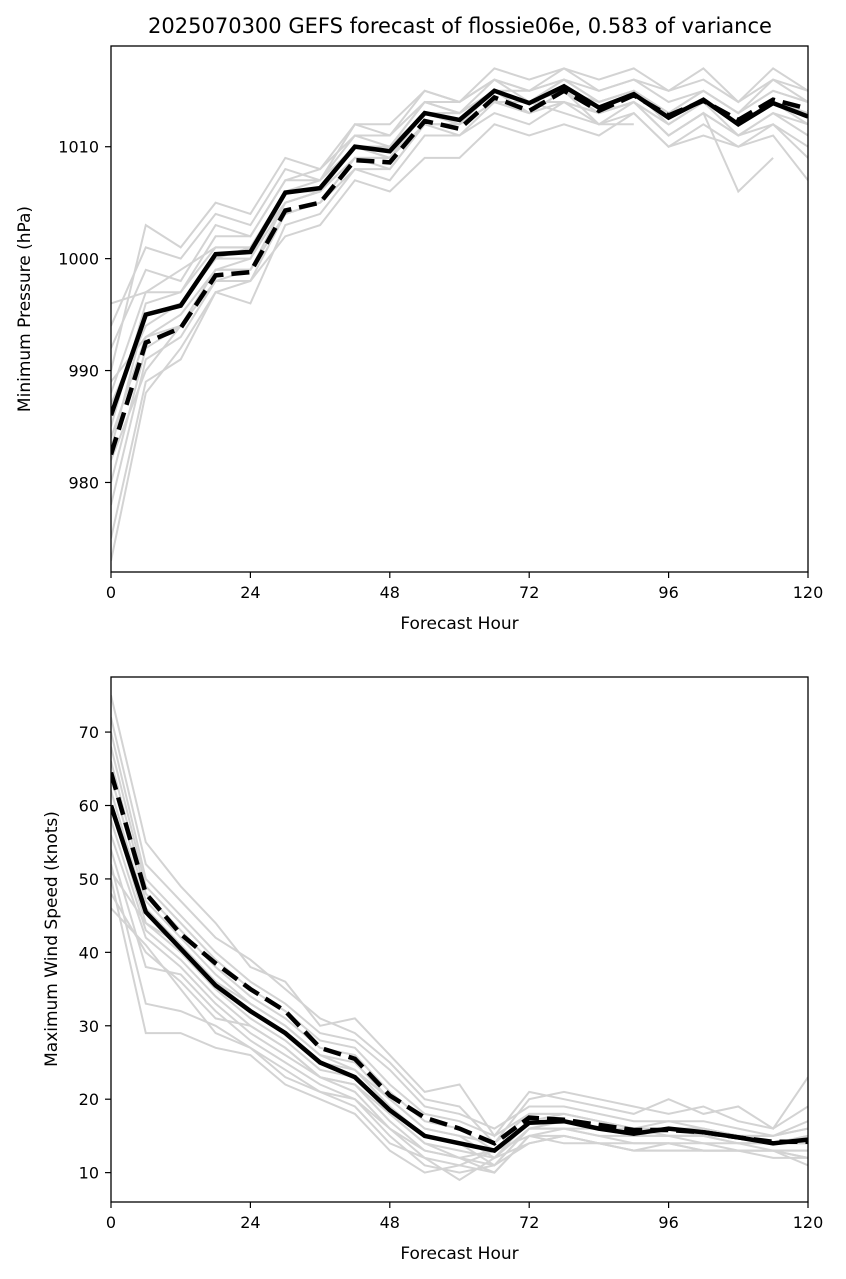  I want to click on pressure-y-tick-label: 990, so click(83, 371).